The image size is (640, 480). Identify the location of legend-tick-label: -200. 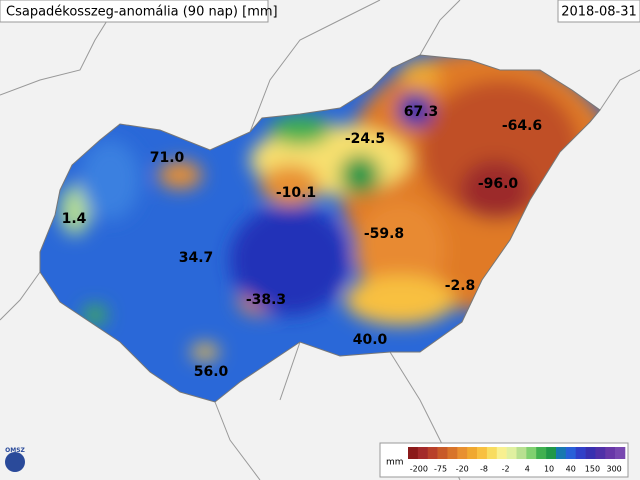
(419, 469).